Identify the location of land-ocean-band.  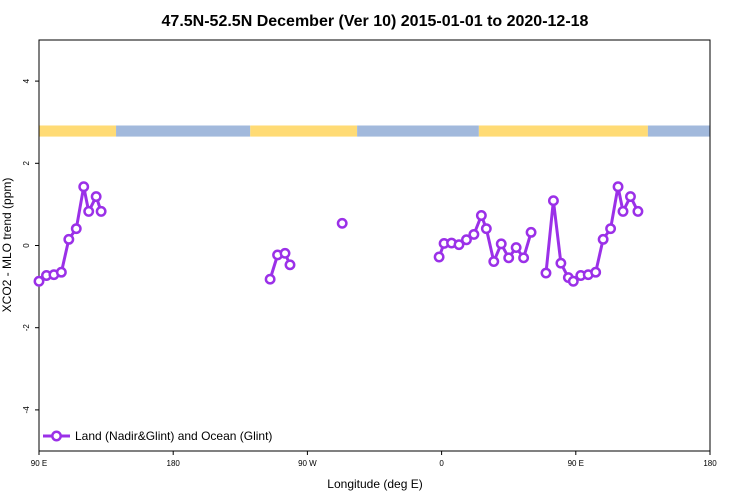
(374, 131).